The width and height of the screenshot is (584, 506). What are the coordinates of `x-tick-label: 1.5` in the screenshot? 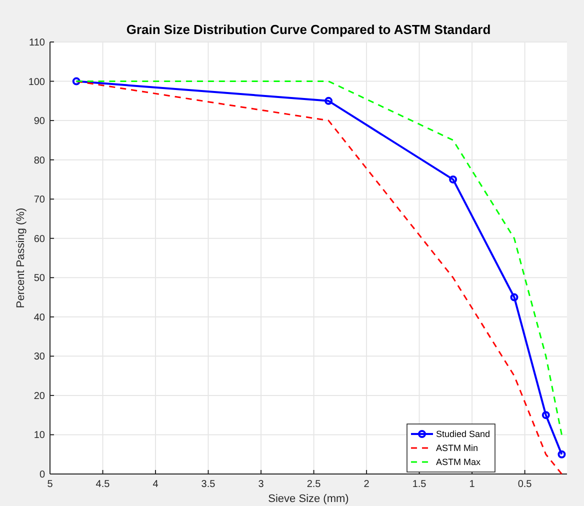 It's located at (419, 484).